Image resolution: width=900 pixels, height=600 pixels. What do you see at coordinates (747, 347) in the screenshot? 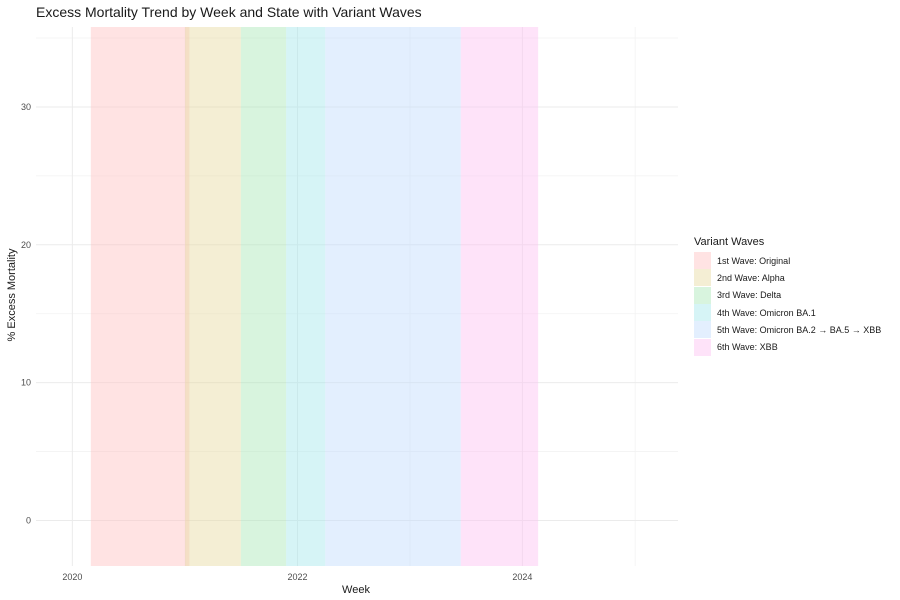
I see `legend-label: 6th Wave: XBB` at bounding box center [747, 347].